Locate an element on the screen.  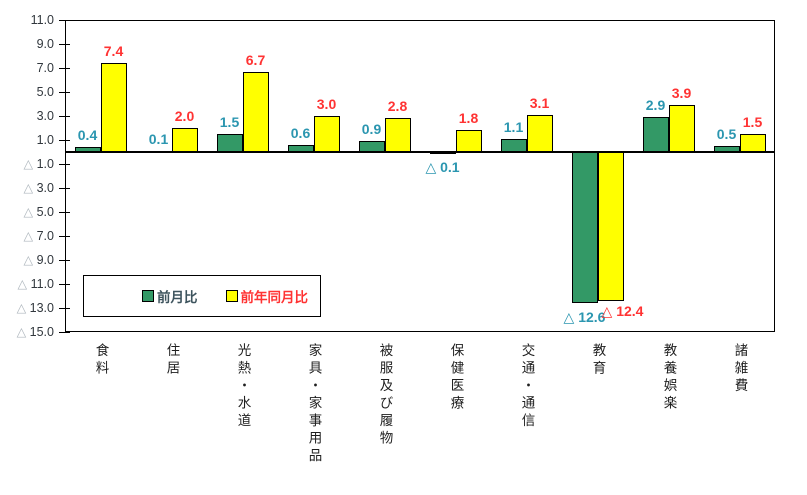
value-label-series-1-cat-0: 7.4 is located at coordinates (113, 51).